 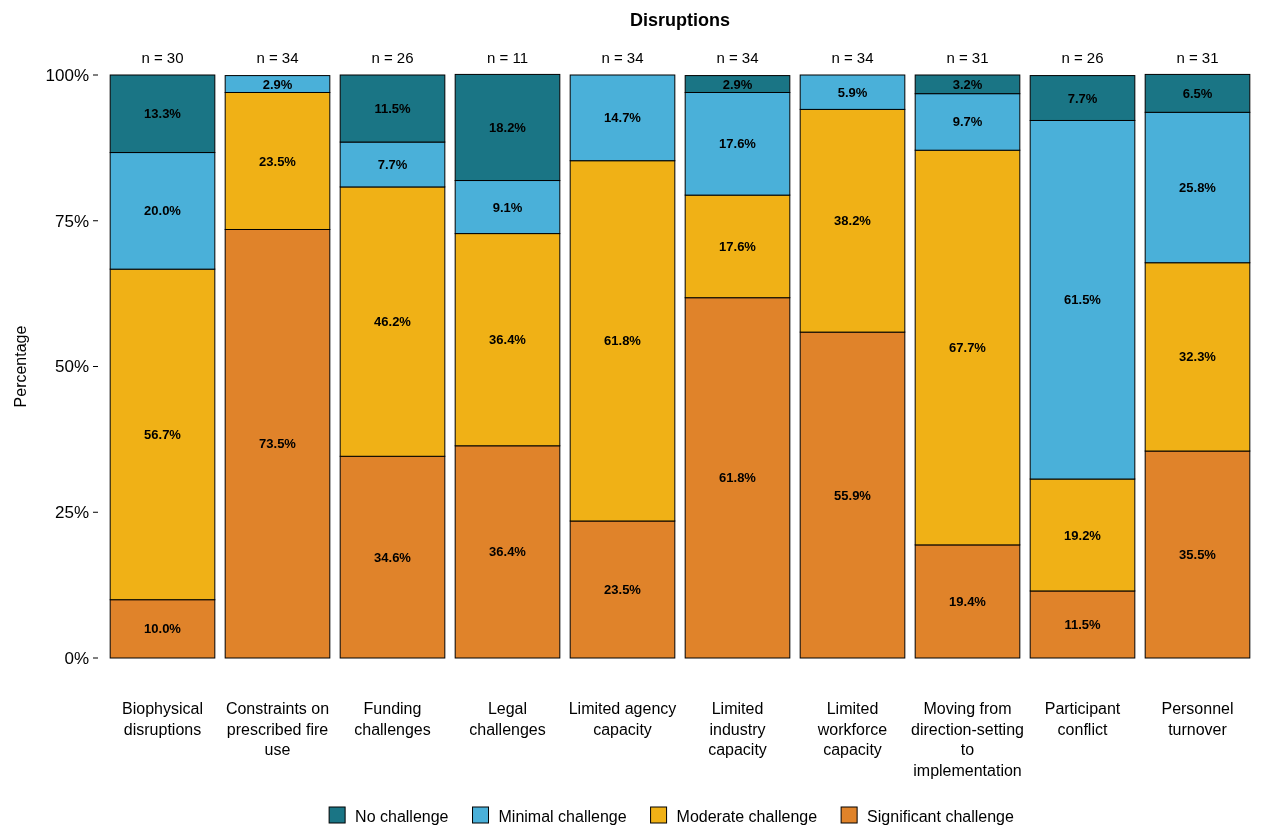 I want to click on y-axis-title: Percentage, so click(x=20, y=366).